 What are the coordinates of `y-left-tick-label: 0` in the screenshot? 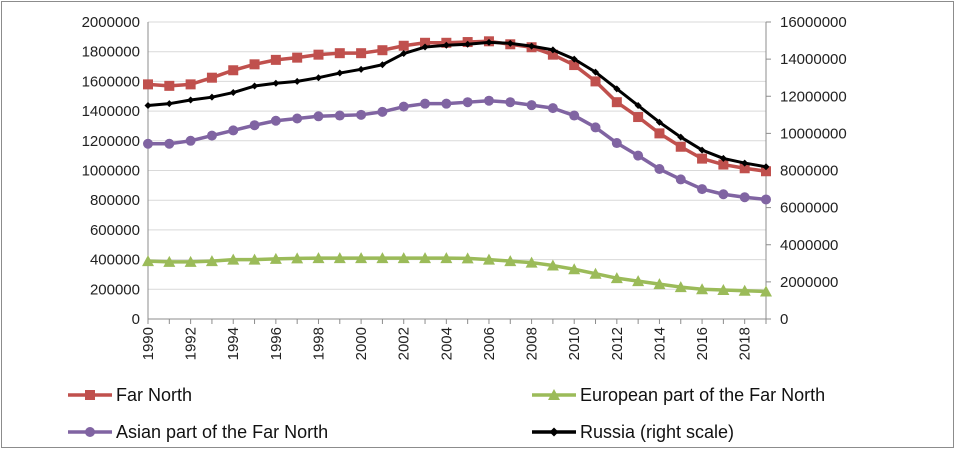 It's located at (136, 319).